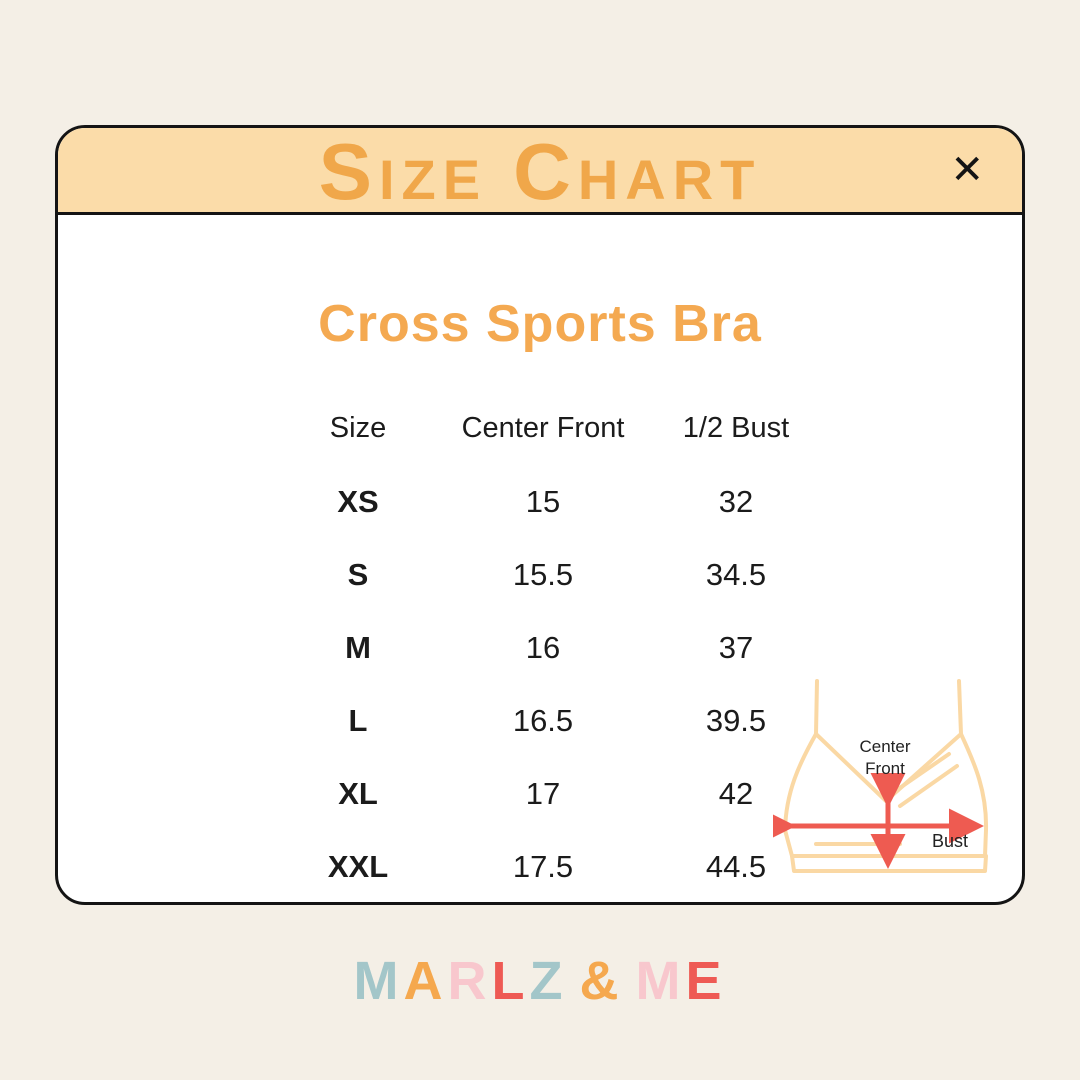 The width and height of the screenshot is (1080, 1080). I want to click on right-side-edge, so click(974, 795).